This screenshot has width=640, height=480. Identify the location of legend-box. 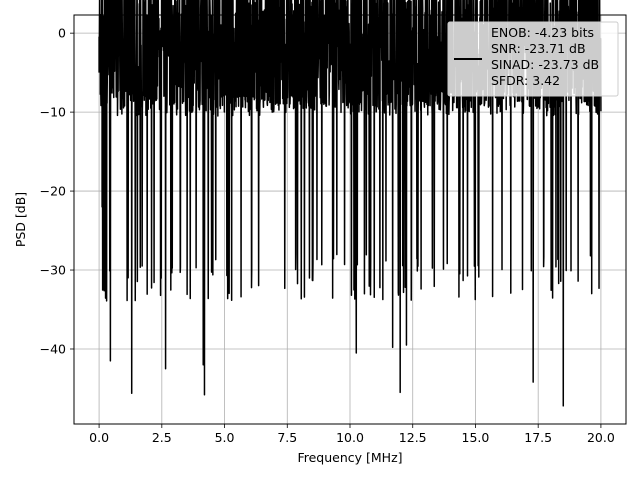
(533, 59).